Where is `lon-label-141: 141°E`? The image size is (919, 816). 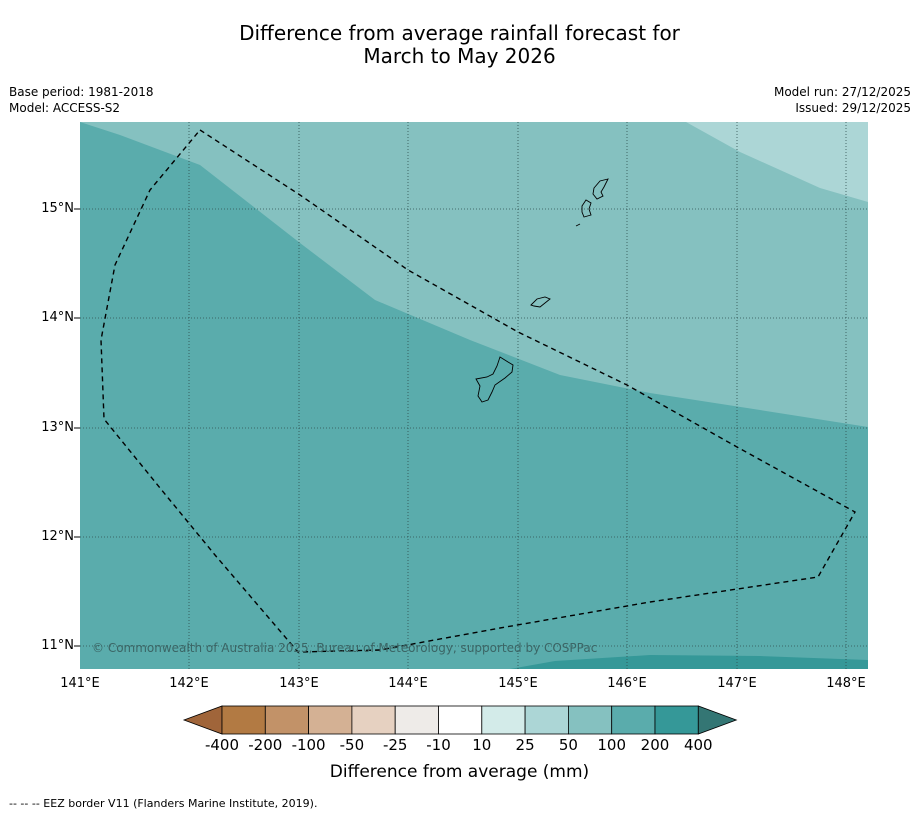 lon-label-141: 141°E is located at coordinates (80, 683).